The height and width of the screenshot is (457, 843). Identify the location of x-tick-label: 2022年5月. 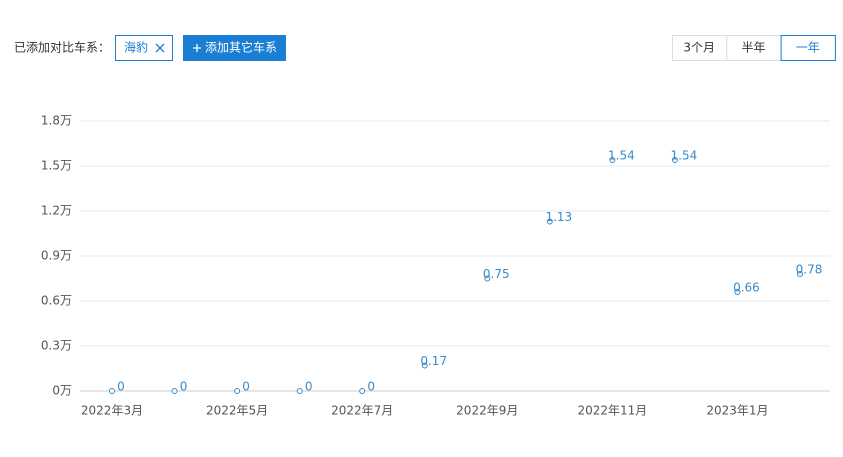
(237, 411).